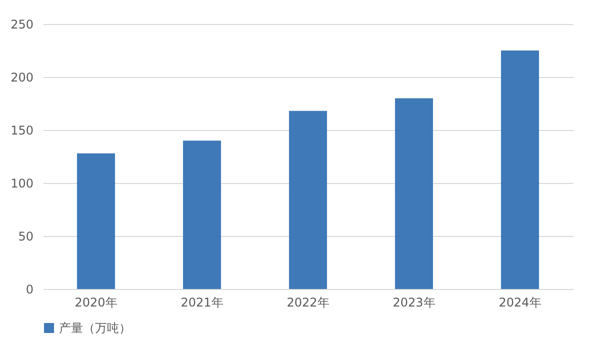 This screenshot has height=361, width=601. What do you see at coordinates (22, 131) in the screenshot?
I see `y-tick-label: 150` at bounding box center [22, 131].